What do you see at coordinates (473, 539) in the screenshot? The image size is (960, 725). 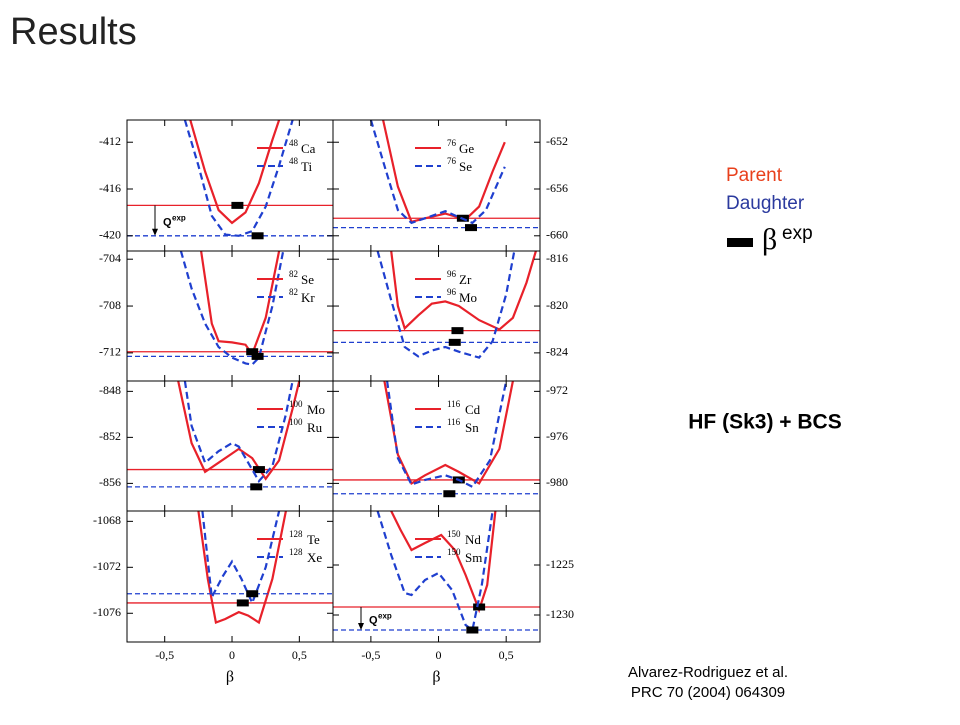 I see `legend-element: Nd` at bounding box center [473, 539].